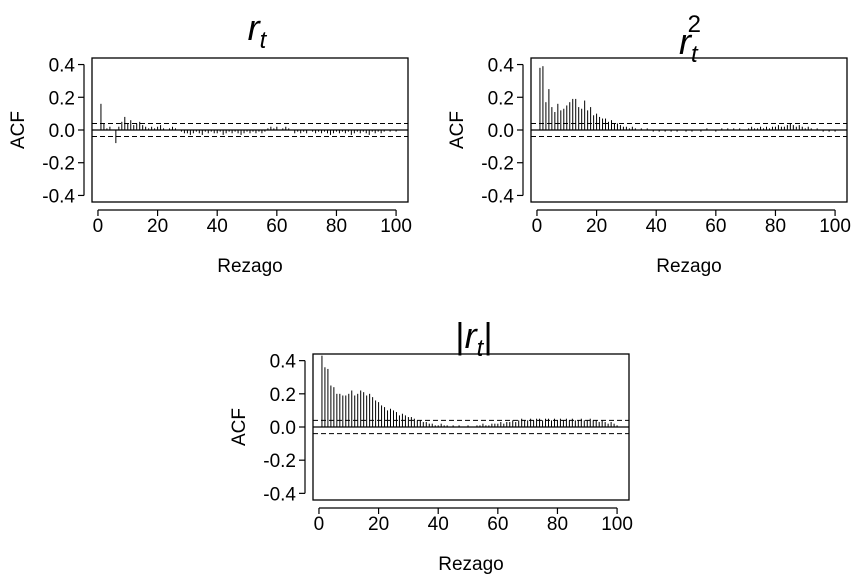 The width and height of the screenshot is (861, 578). I want to click on panel-title: |rt|, so click(473, 338).